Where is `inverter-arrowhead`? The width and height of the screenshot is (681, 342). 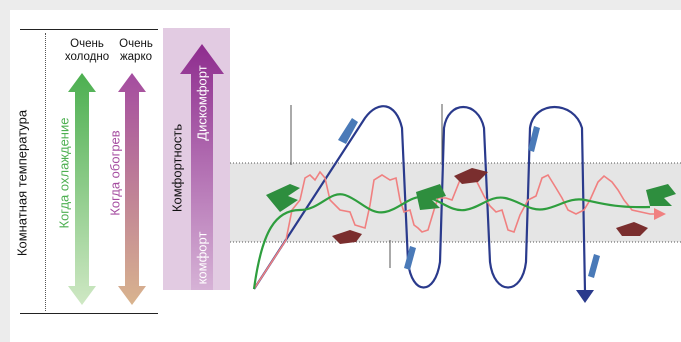 inverter-arrowhead is located at coordinates (660, 214).